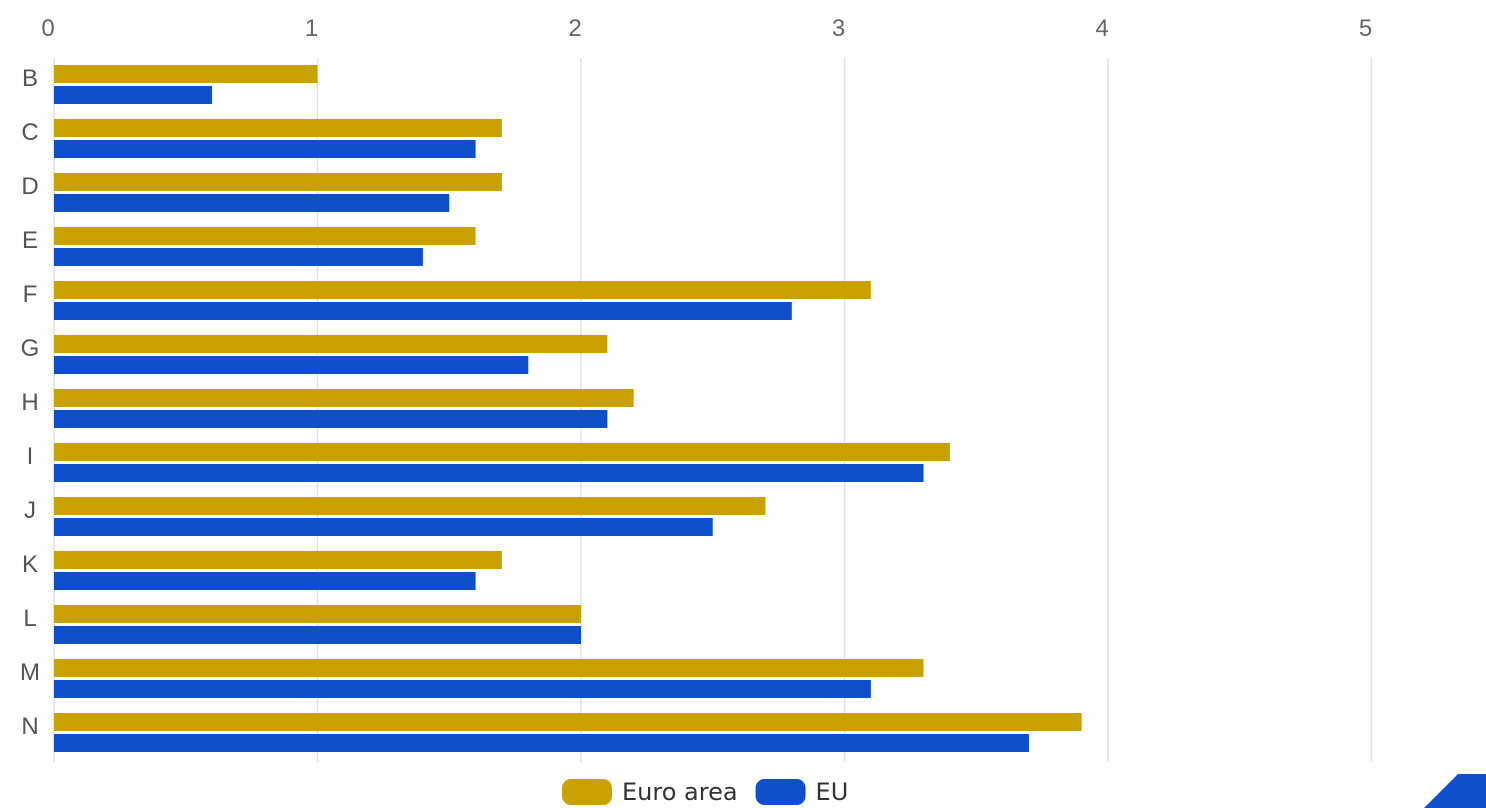  I want to click on category-label-B: B, so click(30, 78).